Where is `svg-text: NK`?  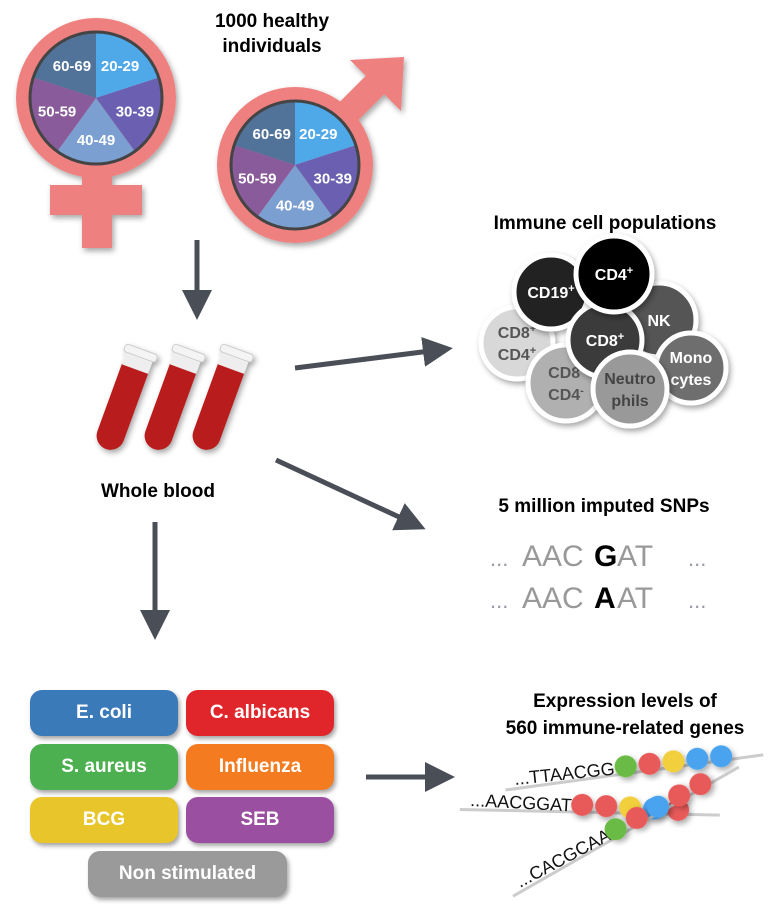
svg-text: NK is located at coordinates (659, 321).